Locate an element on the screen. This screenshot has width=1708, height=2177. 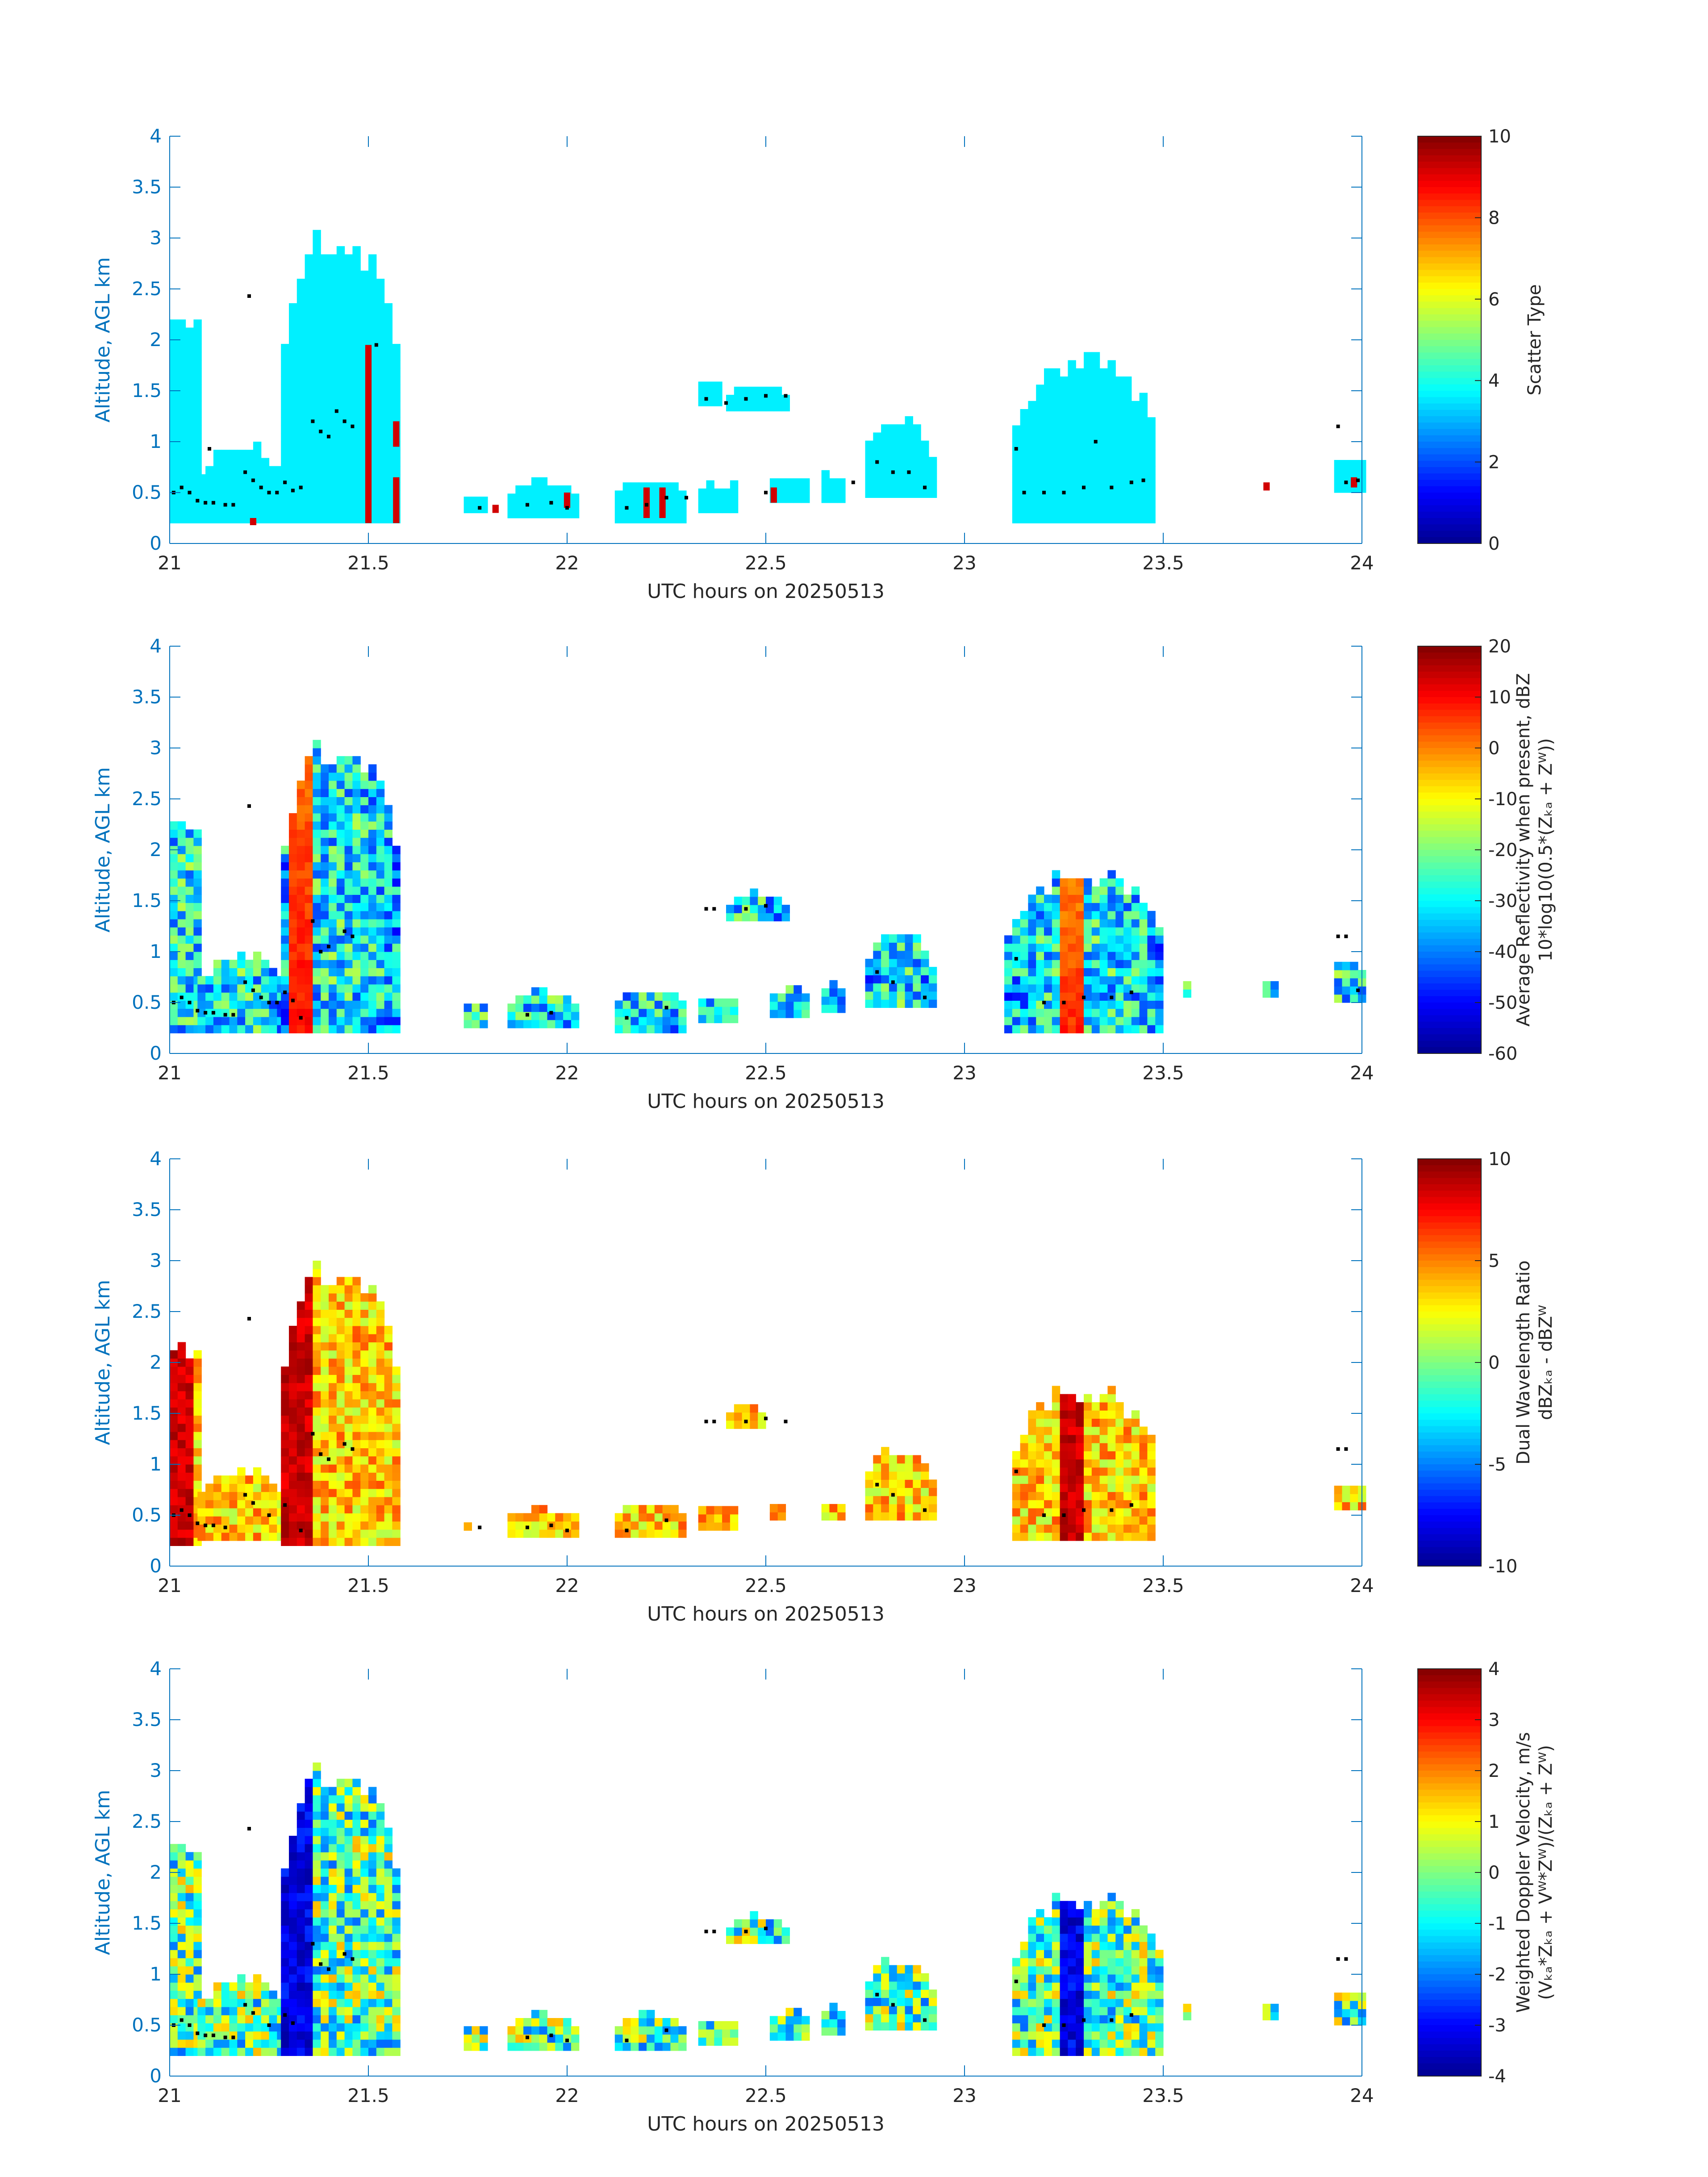
colorbar-label: Dual Wavelength Ratio is located at coordinates (1523, 1362).